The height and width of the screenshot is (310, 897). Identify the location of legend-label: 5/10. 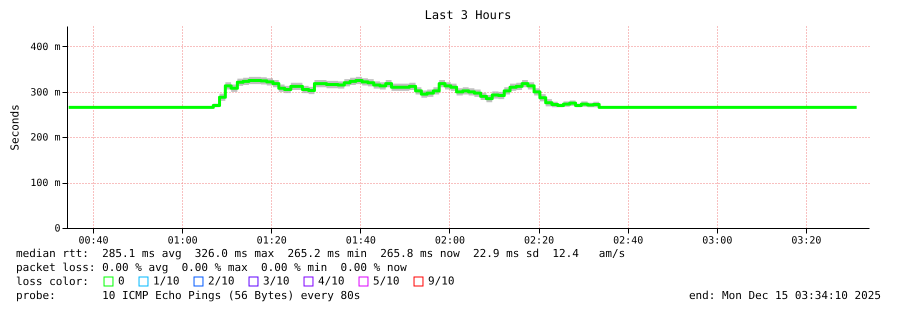
(386, 281).